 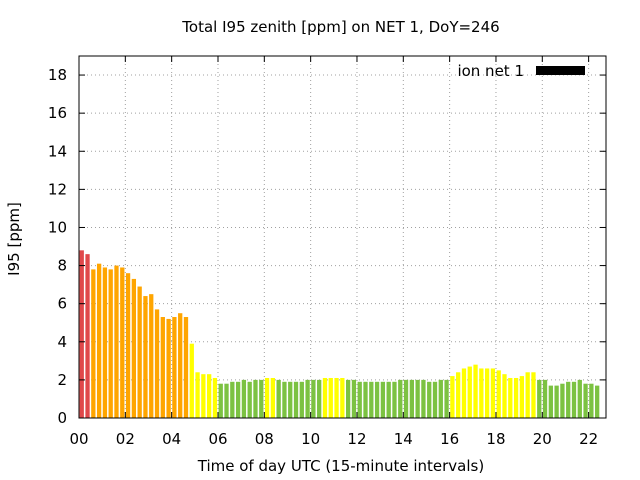 I want to click on x-tick-label: 04, so click(x=171, y=439).